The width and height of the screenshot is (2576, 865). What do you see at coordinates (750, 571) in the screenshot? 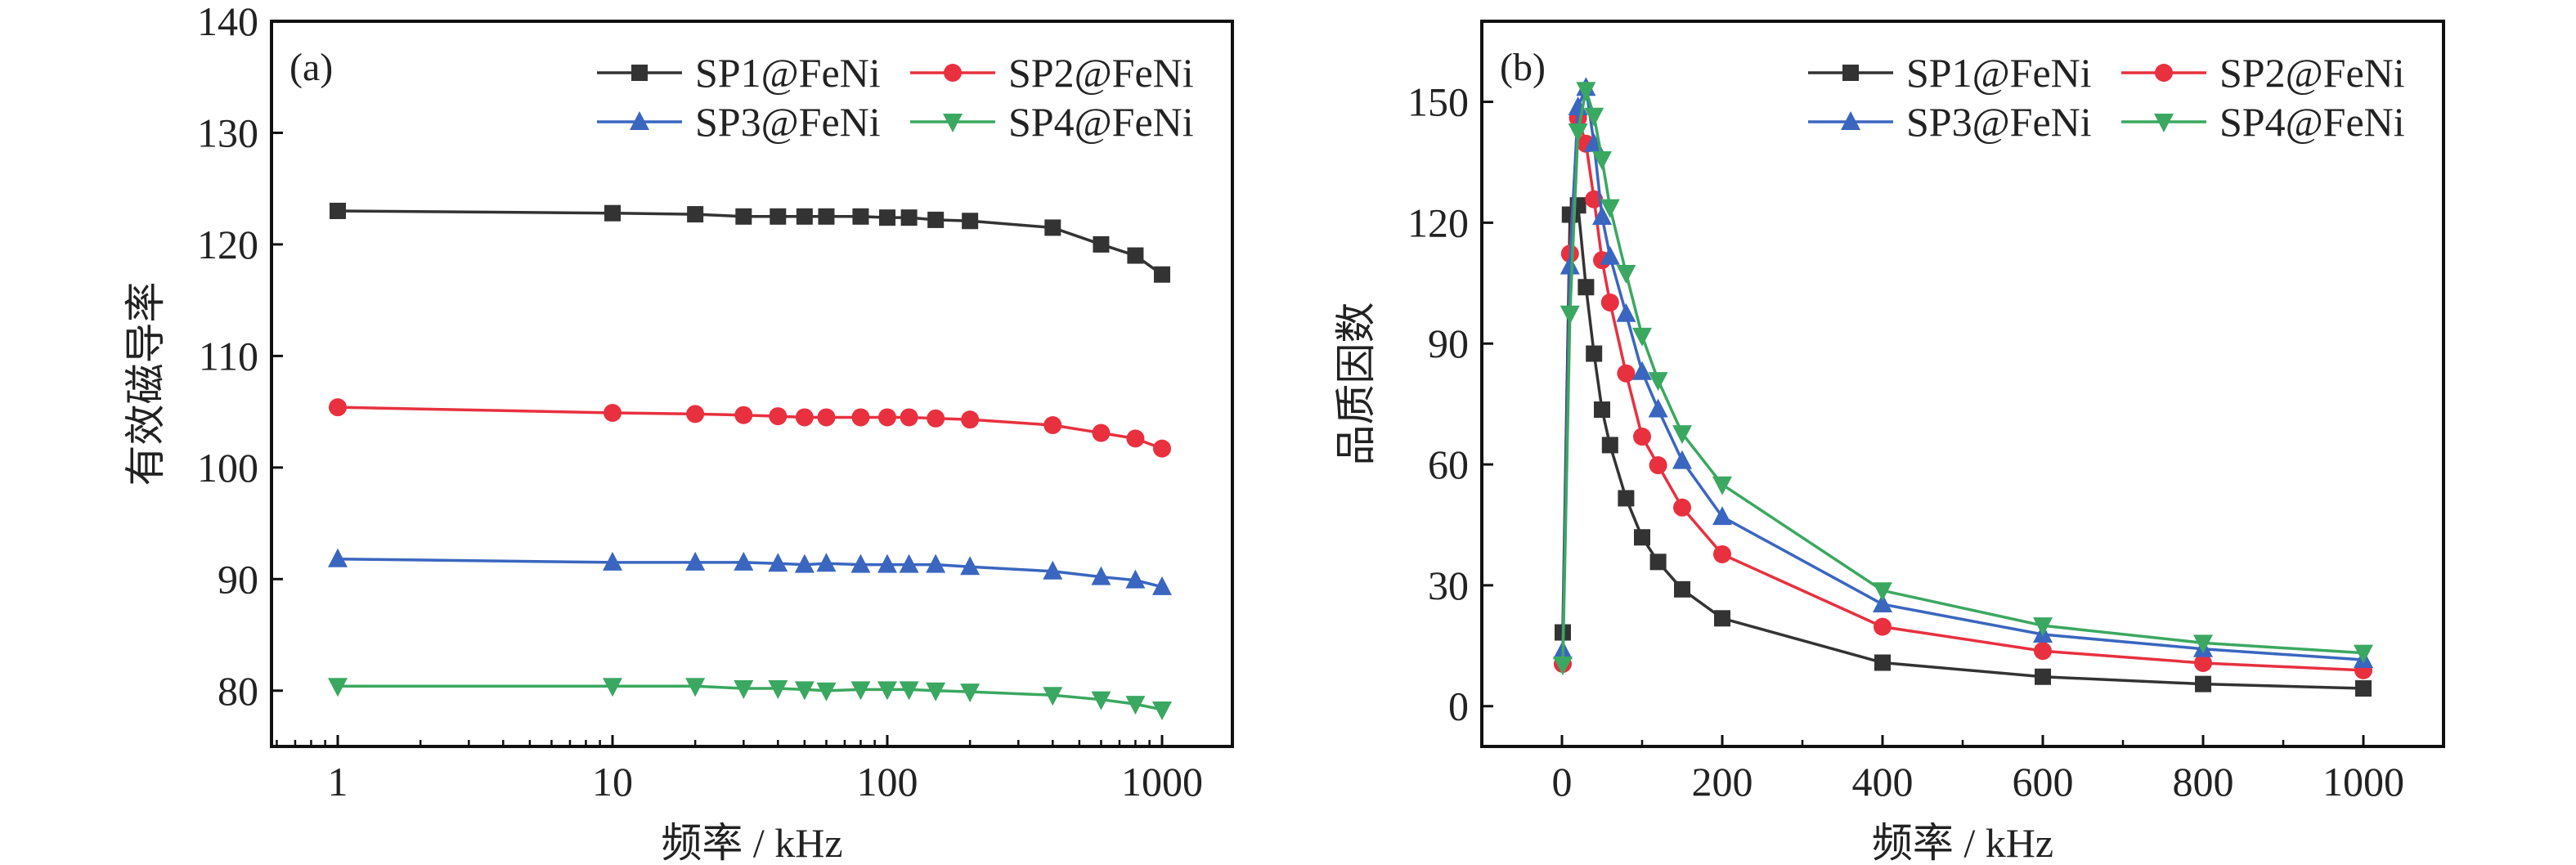
I see `series-sp3-feni` at bounding box center [750, 571].